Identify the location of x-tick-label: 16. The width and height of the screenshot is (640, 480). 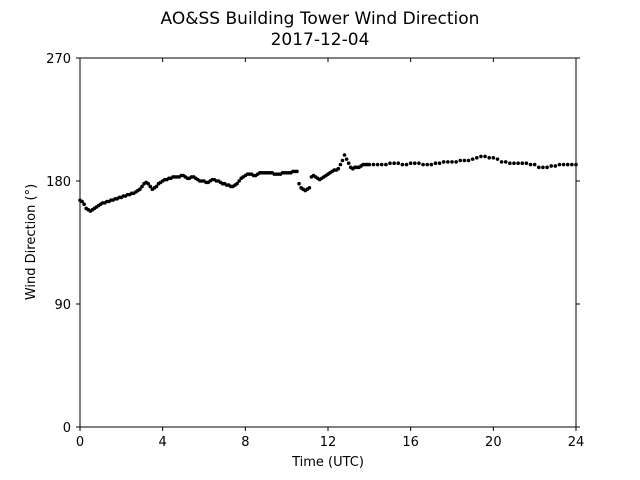
(410, 442).